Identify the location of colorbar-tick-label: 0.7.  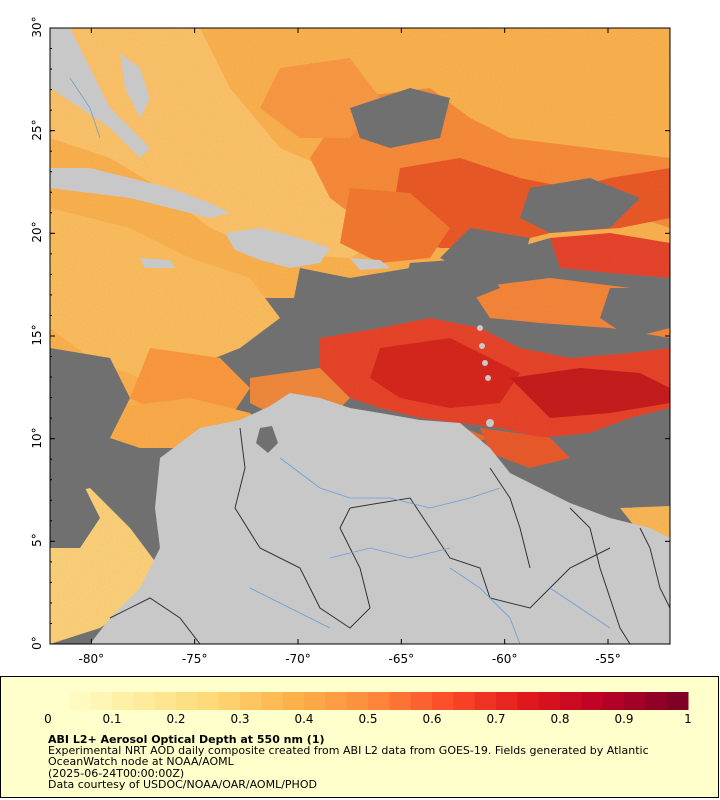
(496, 719).